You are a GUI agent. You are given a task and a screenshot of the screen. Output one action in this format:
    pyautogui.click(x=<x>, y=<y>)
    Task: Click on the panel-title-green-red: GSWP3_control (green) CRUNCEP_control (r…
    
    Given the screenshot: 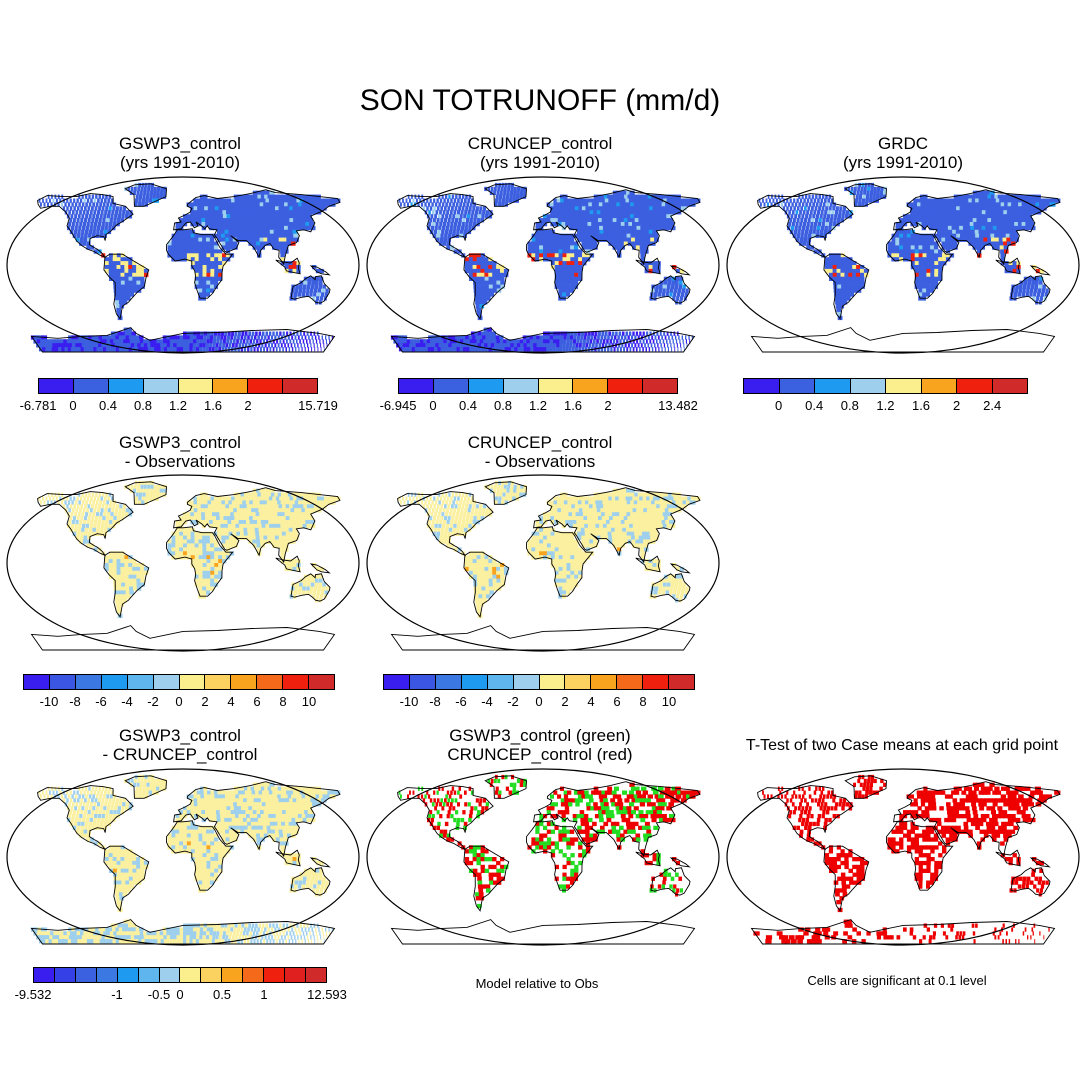 What is the action you would take?
    pyautogui.click(x=540, y=745)
    